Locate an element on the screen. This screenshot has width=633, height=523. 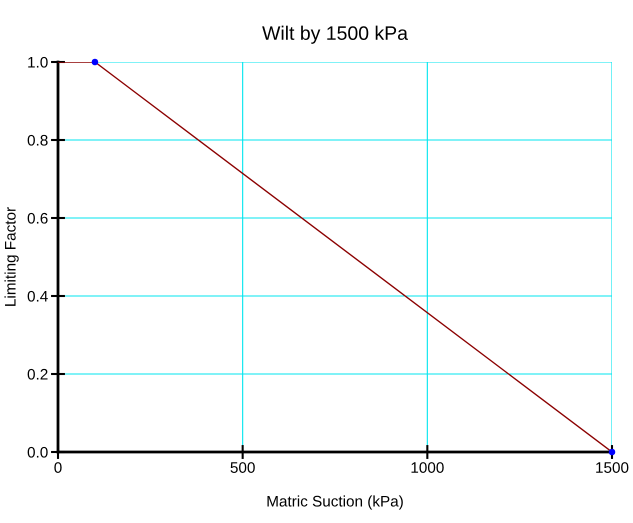
x-tick-label: 1000 is located at coordinates (428, 467).